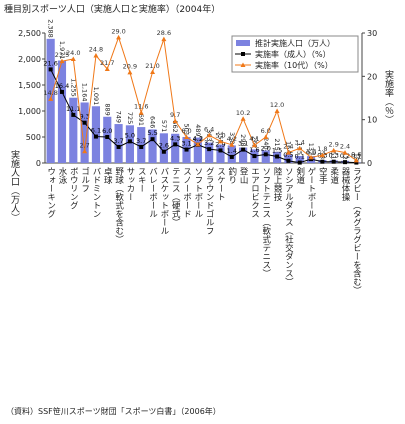  What do you see at coordinates (85, 179) in the screenshot?
I see `x-tick-label: ゴルフ` at bounding box center [85, 179].